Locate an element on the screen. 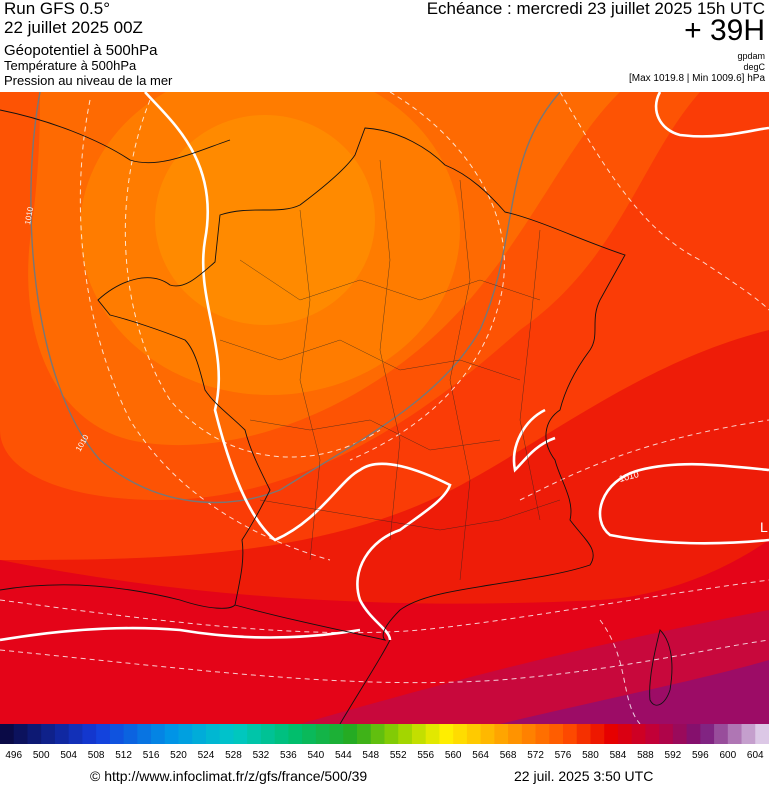 Image resolution: width=769 pixels, height=786 pixels. colorbar-label: 576 is located at coordinates (563, 755).